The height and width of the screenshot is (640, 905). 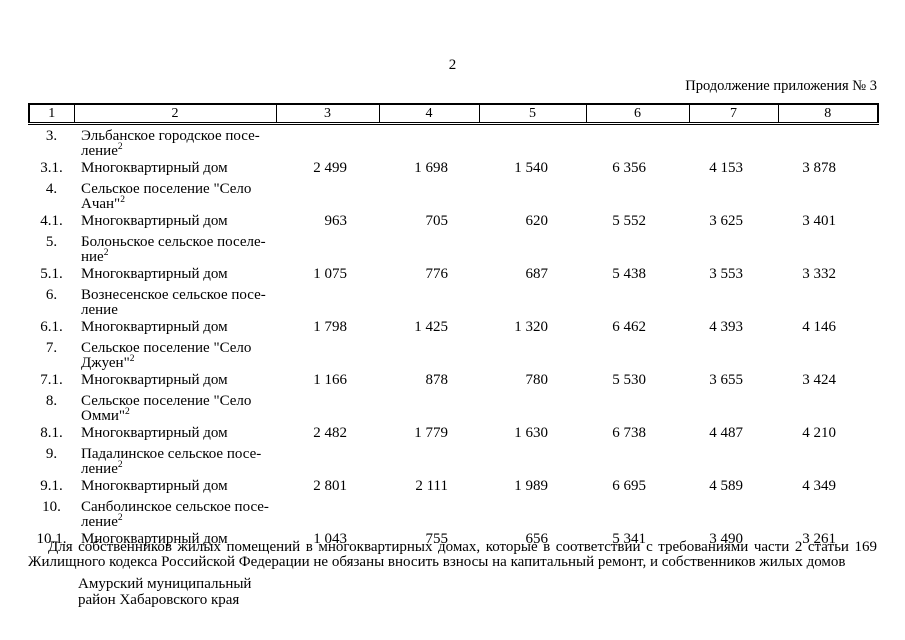 I want to click on value-cell-col7: 3 490, so click(x=726, y=539).